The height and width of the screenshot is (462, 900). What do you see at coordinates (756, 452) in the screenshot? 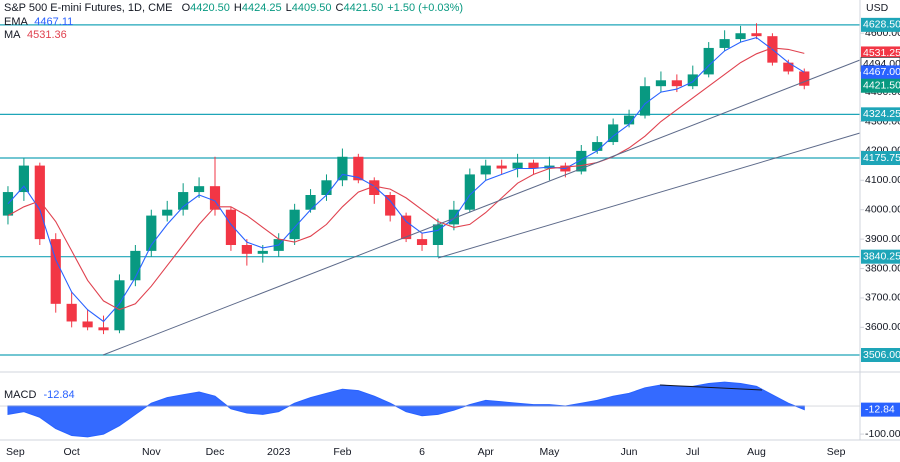
I see `x-tick-label: Aug` at bounding box center [756, 452].